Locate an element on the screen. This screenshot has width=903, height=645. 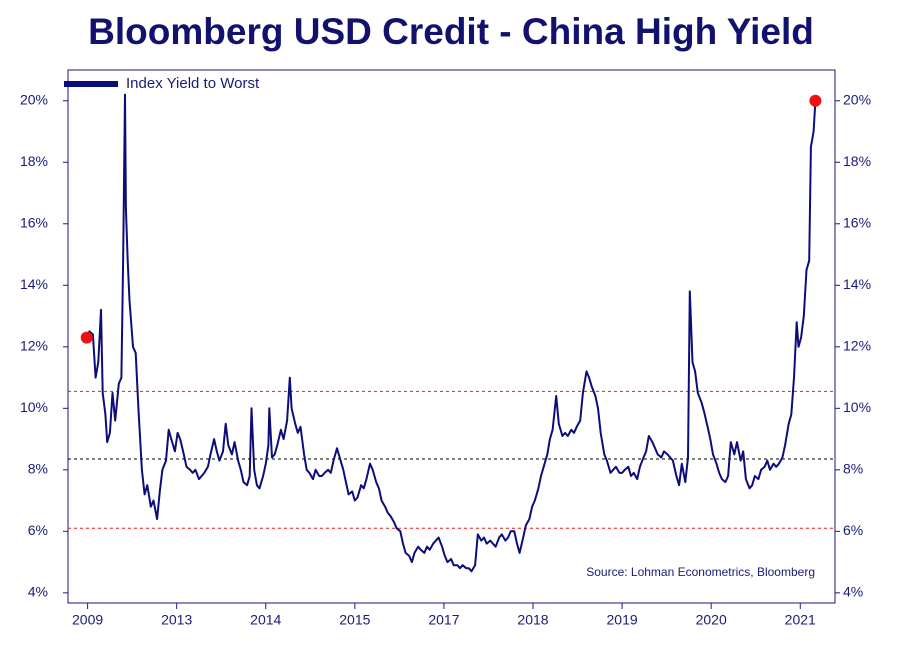
y2-tick-label: 20% is located at coordinates (857, 99).